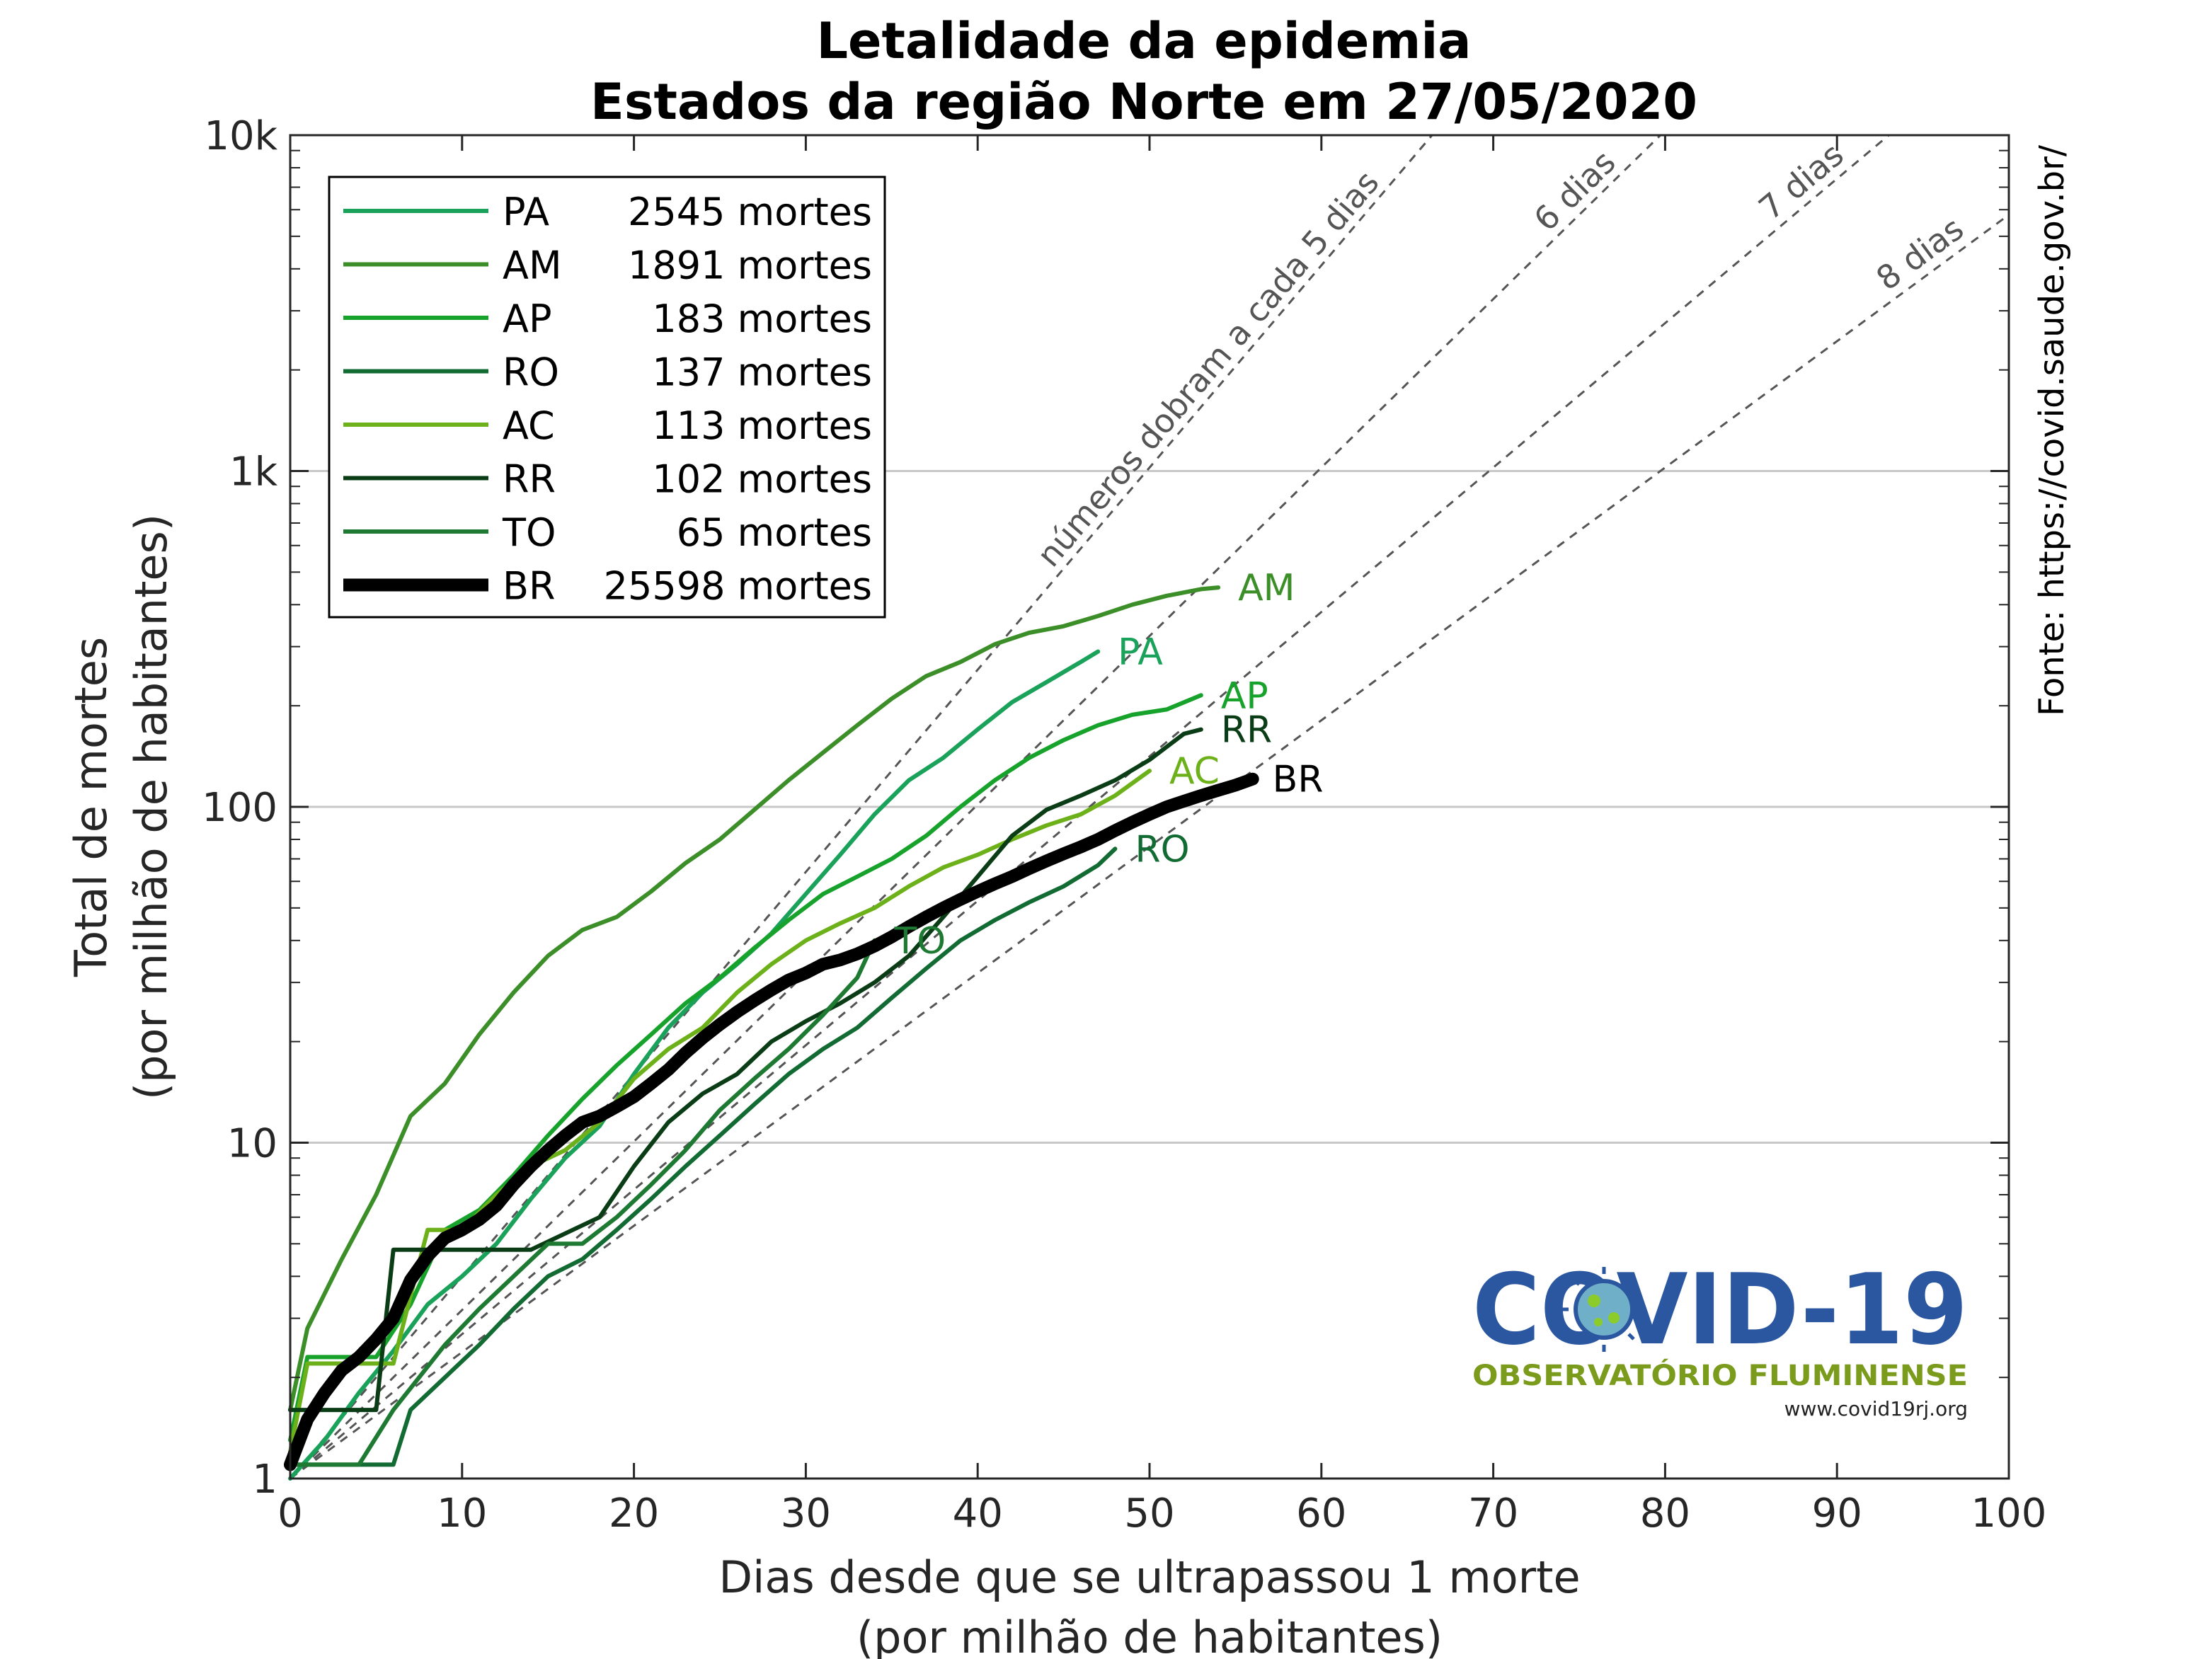 This screenshot has width=2212, height=1659. I want to click on y-axis-label-line1: Total de mortes, so click(91, 807).